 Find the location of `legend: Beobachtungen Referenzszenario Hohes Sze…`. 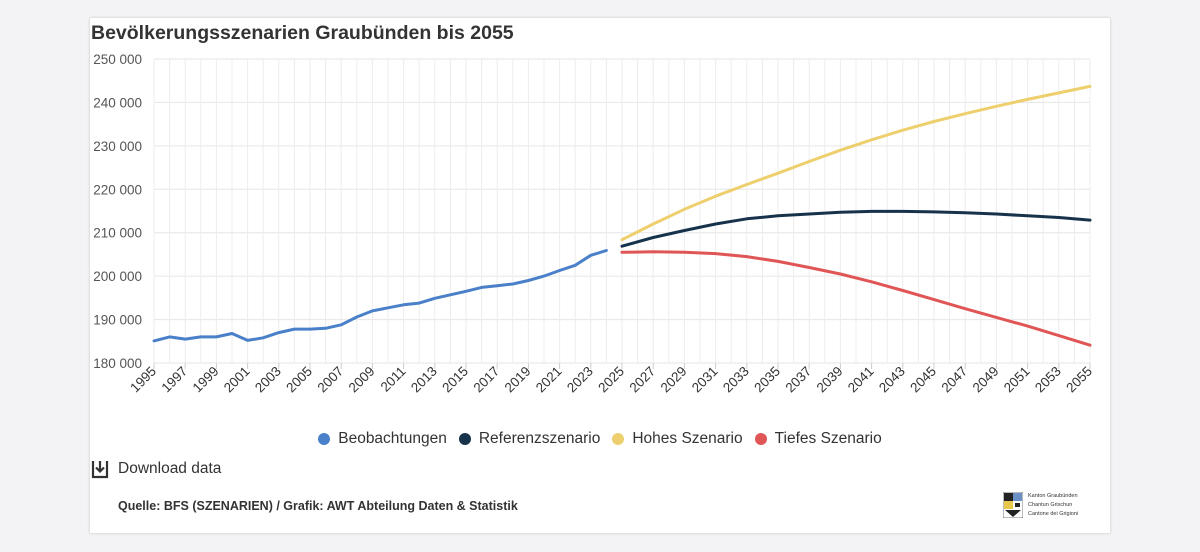

legend: Beobachtungen Referenzszenario Hohes Sze… is located at coordinates (600, 439).